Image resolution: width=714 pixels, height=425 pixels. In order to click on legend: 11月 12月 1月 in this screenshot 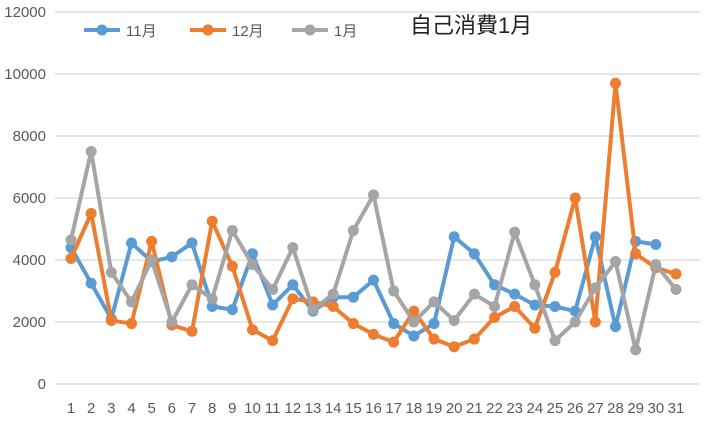, I will do `click(220, 31)`.